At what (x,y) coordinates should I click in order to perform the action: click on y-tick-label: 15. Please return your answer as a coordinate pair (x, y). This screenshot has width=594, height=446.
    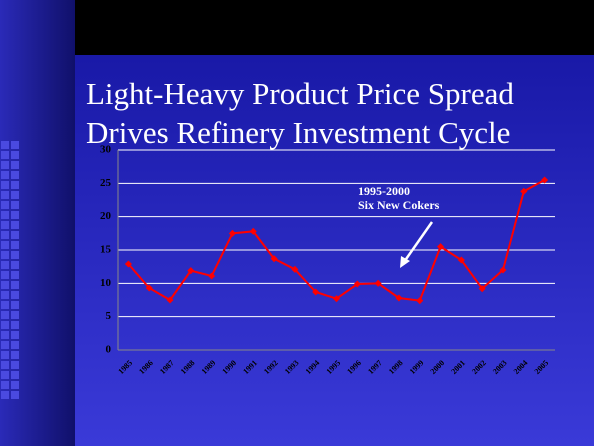
    Looking at the image, I should click on (106, 250).